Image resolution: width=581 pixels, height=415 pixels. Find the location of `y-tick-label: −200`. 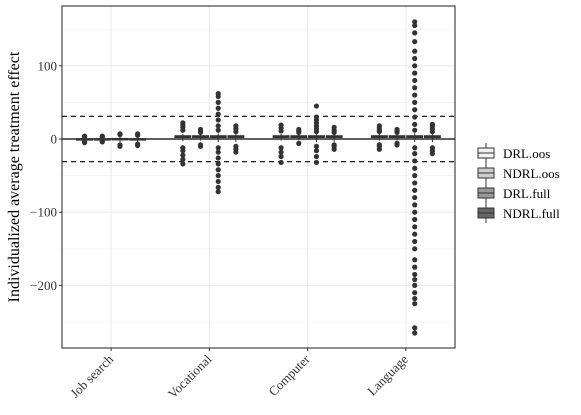

y-tick-label: −200 is located at coordinates (43, 285).